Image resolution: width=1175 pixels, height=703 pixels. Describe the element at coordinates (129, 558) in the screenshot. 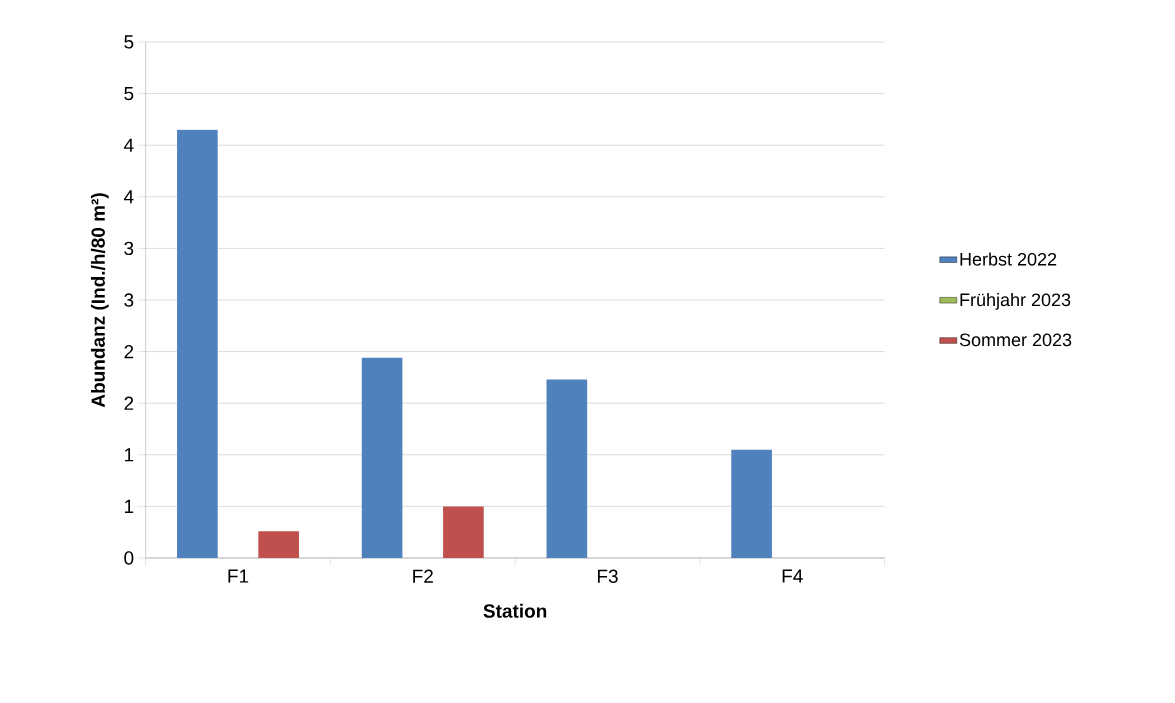

I see `y-tick-label: 0` at that location.